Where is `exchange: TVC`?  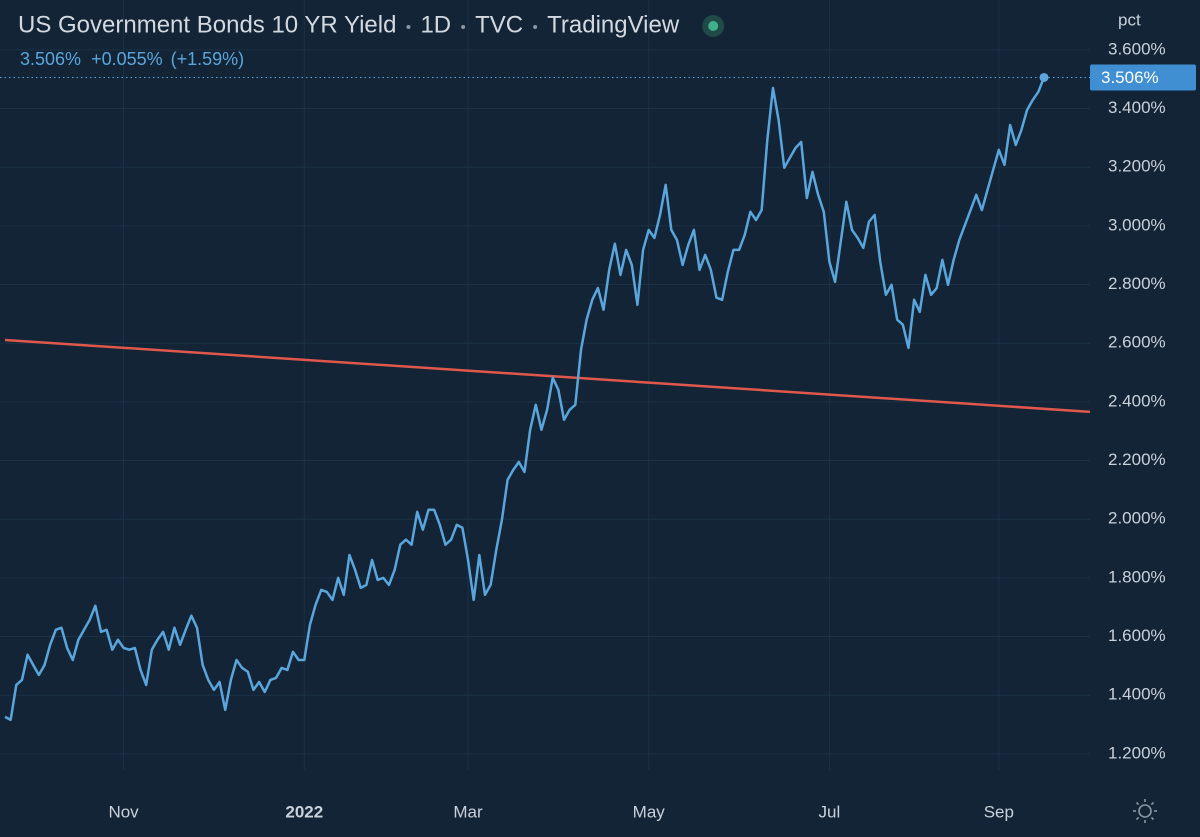 exchange: TVC is located at coordinates (499, 24).